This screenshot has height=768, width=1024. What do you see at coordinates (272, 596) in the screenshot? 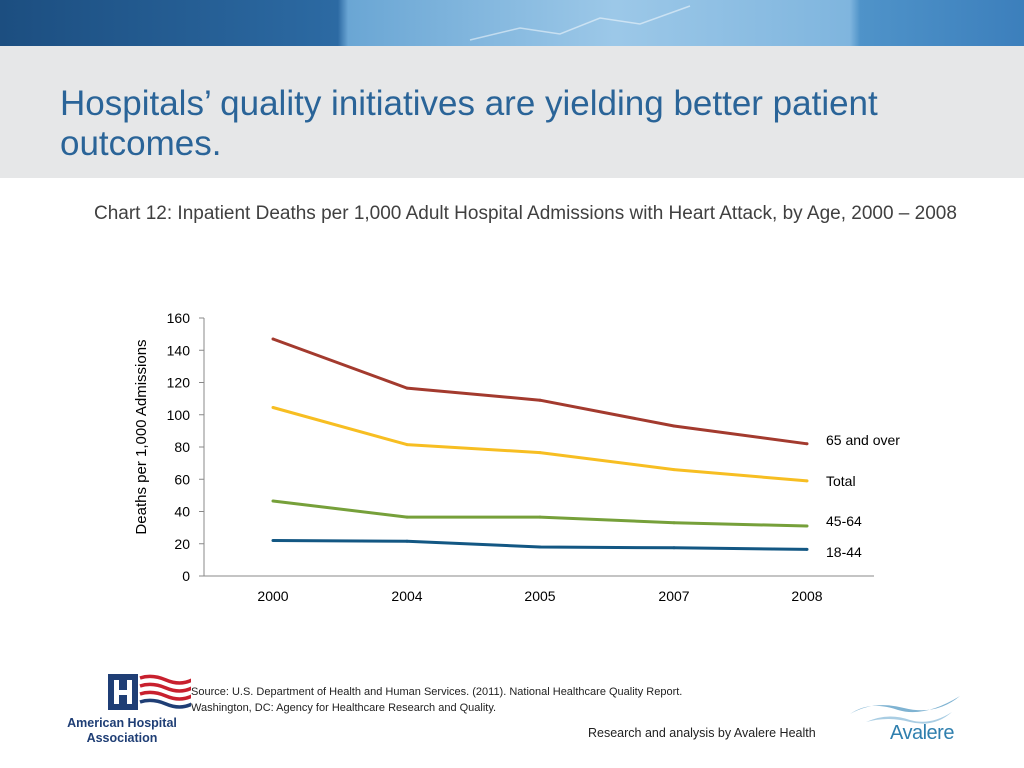
I see `x-tick-label: 2000` at bounding box center [272, 596].